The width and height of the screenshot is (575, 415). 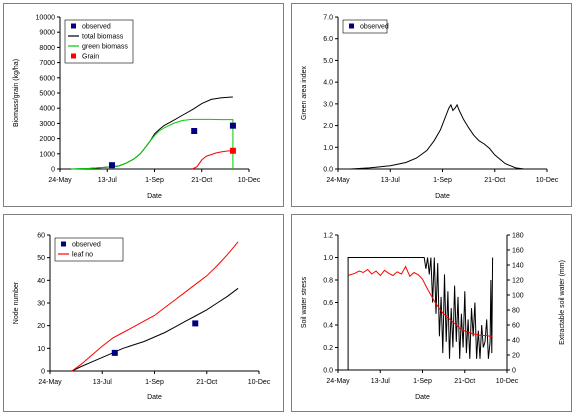 What do you see at coordinates (328, 39) in the screenshot?
I see `y-tick-label: 6.0` at bounding box center [328, 39].